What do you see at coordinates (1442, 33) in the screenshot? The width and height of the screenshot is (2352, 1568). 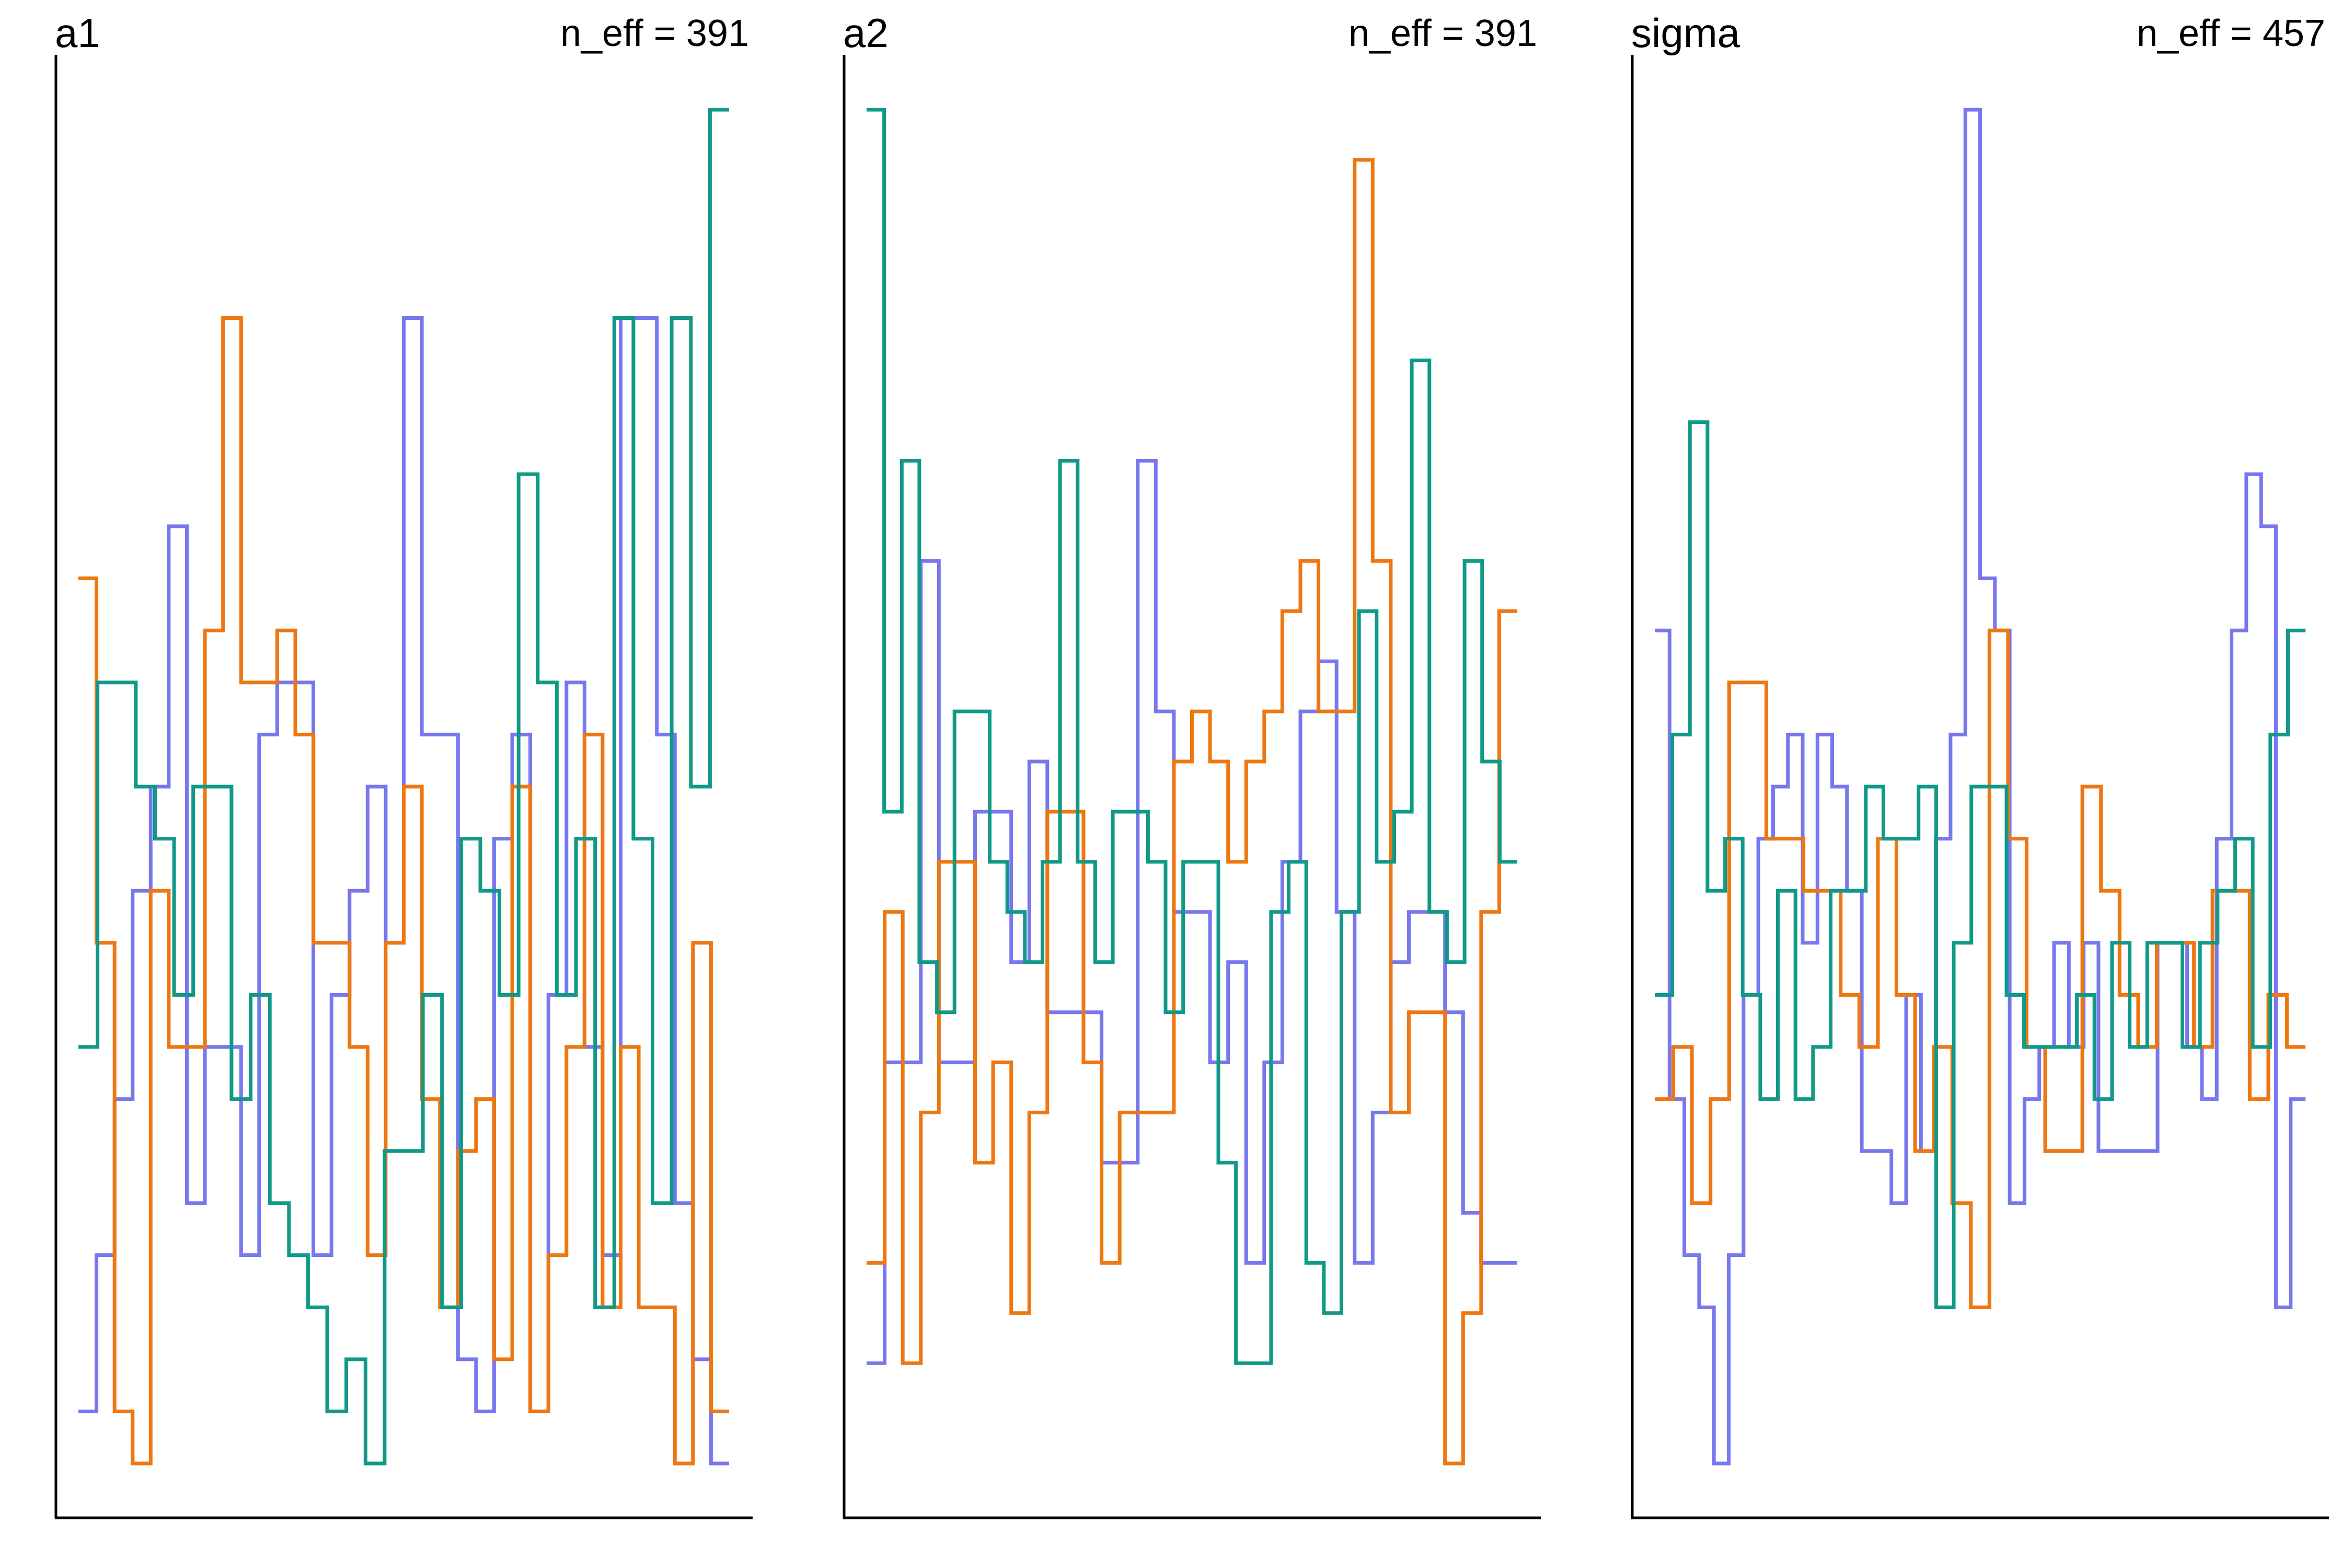 I see `panel-a2-neff-label: n_eff = 391` at bounding box center [1442, 33].